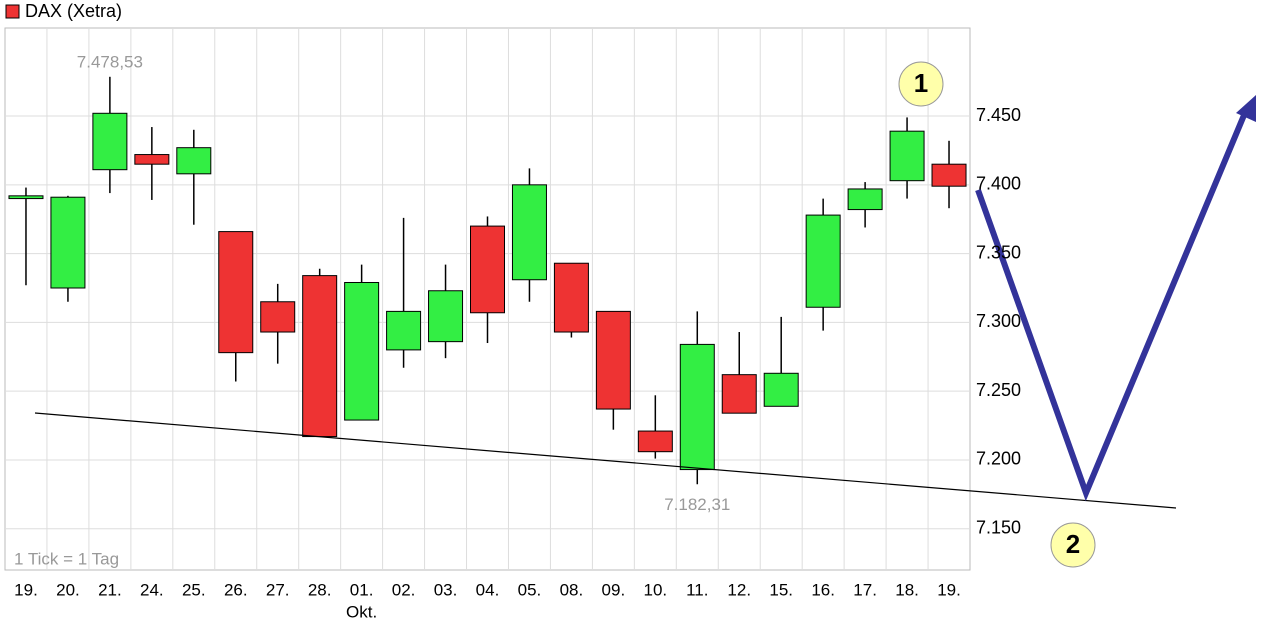  What do you see at coordinates (361, 611) in the screenshot?
I see `x-sublabel: Okt.` at bounding box center [361, 611].